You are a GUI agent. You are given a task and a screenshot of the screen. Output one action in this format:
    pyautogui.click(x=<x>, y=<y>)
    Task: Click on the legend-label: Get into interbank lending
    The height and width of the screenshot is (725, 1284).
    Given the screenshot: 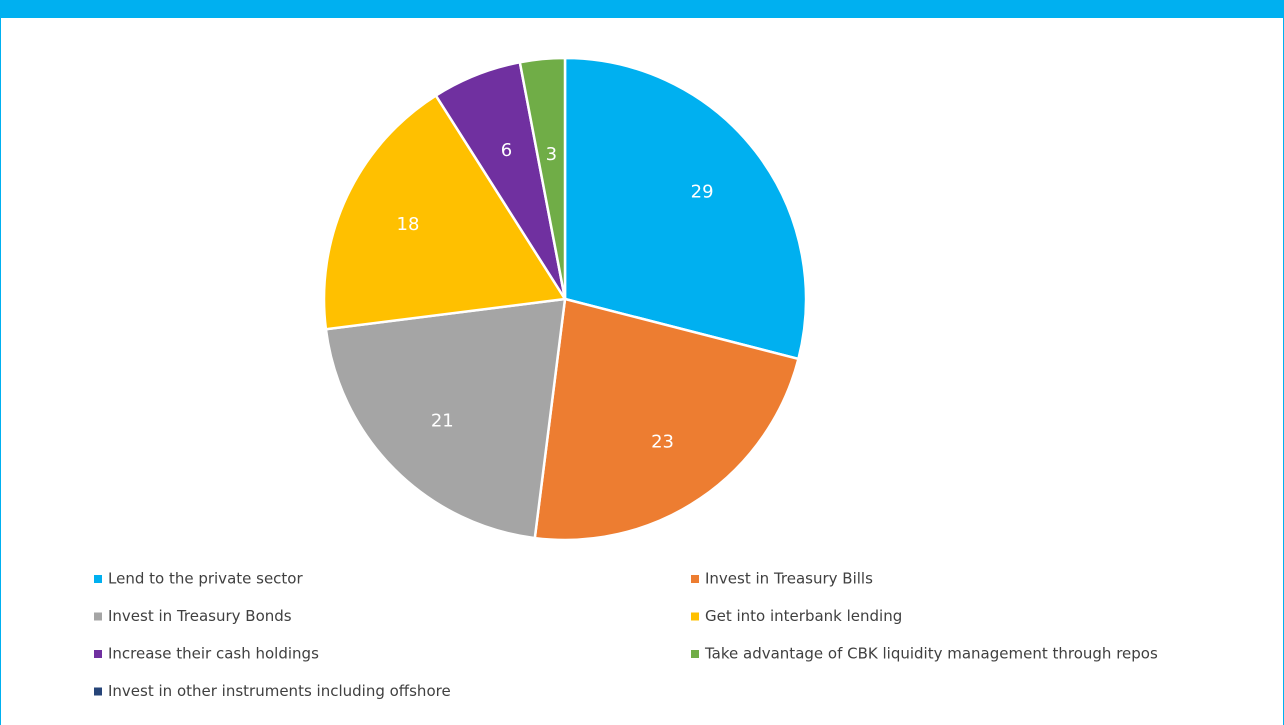 What is the action you would take?
    pyautogui.click(x=803, y=616)
    